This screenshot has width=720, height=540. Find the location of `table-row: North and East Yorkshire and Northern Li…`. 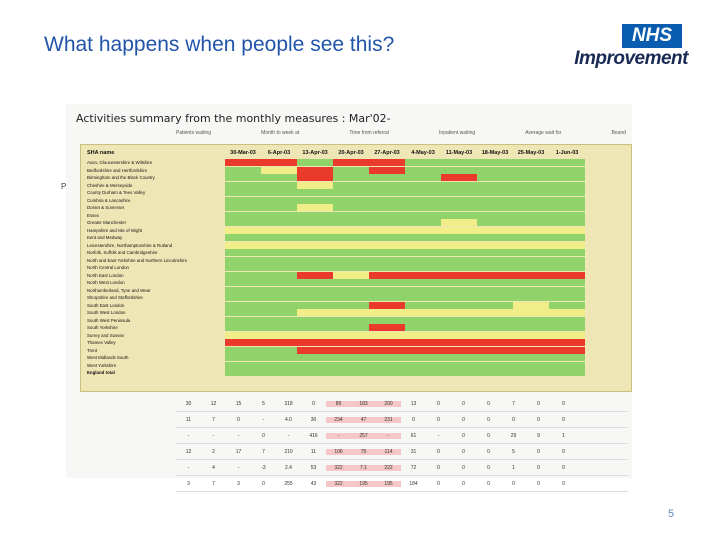

table-row: North and East Yorkshire and Northern Li… is located at coordinates (356, 260).